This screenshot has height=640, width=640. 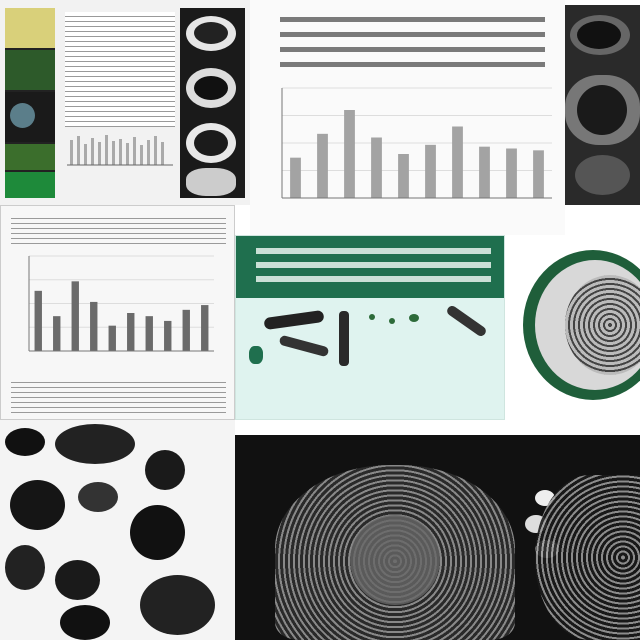 What do you see at coordinates (410, 150) in the screenshot?
I see `bar-chart-top` at bounding box center [410, 150].